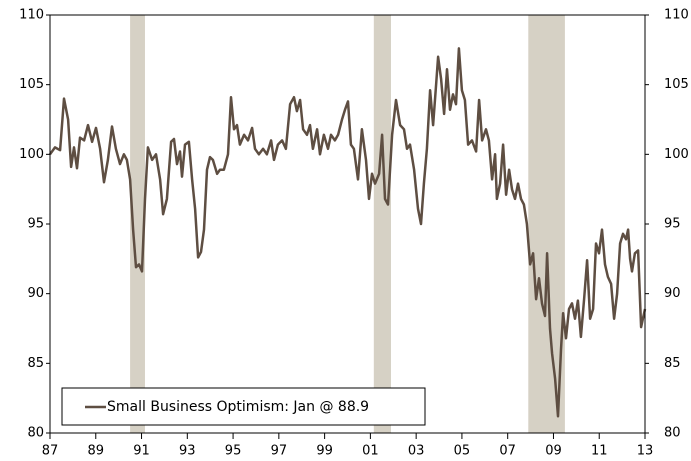  Describe the element at coordinates (31, 15) in the screenshot. I see `y-tick-label: 110` at that location.